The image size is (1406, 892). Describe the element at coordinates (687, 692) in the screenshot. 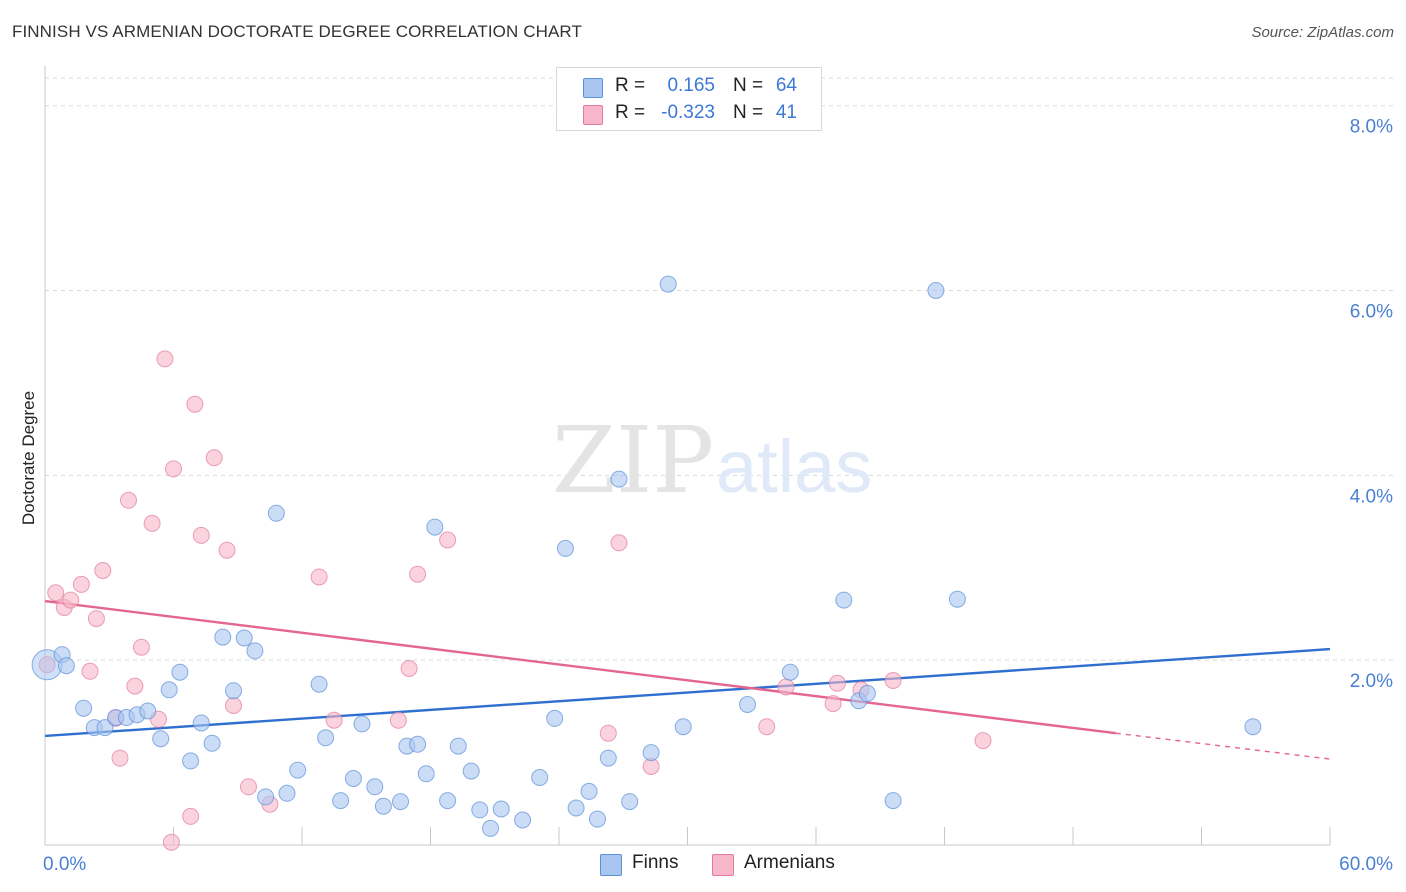

I see `finns-trend-line` at that location.